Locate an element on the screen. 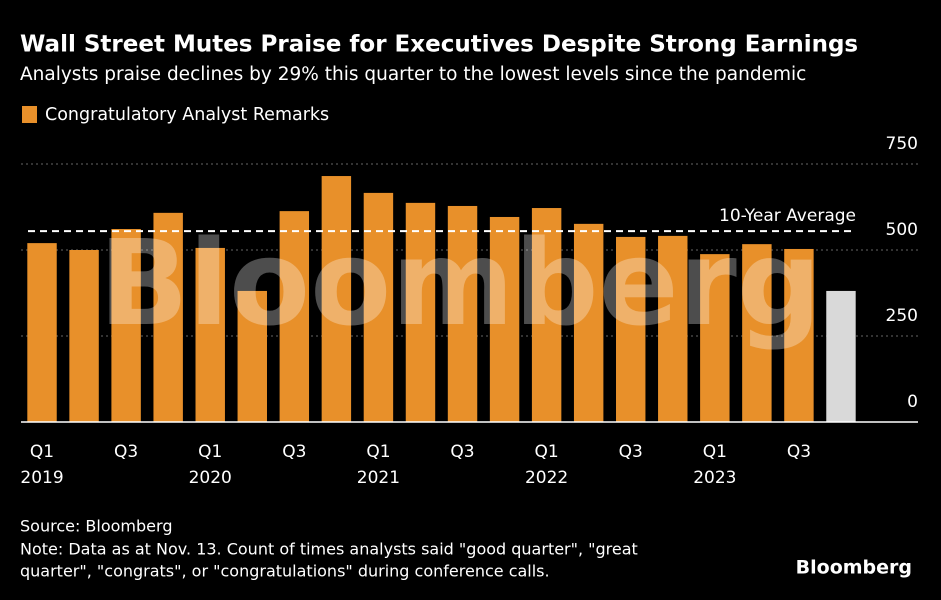 The image size is (941, 600). y-tick-label: 250 is located at coordinates (902, 316).